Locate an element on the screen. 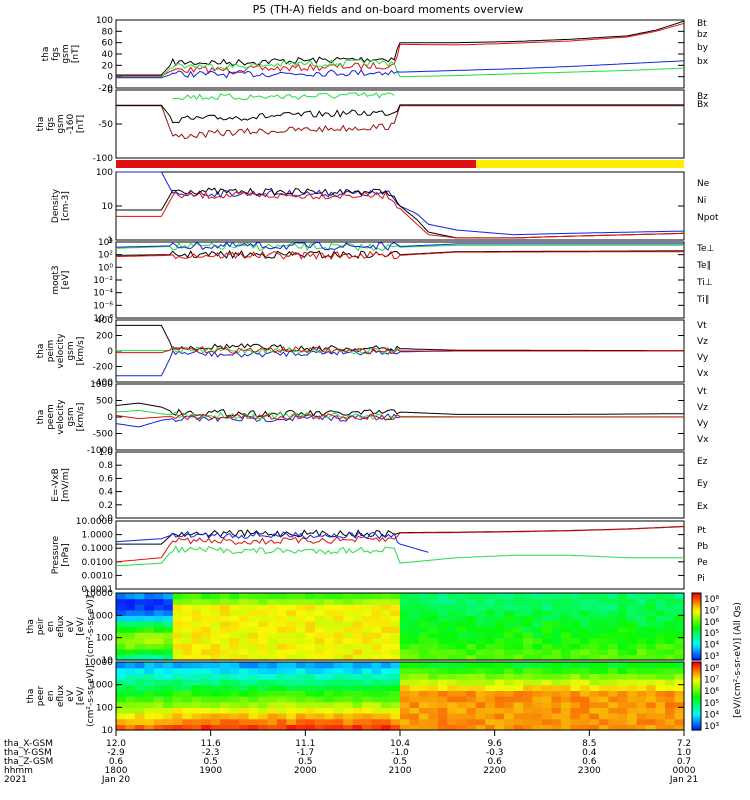 Image resolution: width=750 pixels, height=800 pixels. y-label-line: tha is located at coordinates (41, 124).